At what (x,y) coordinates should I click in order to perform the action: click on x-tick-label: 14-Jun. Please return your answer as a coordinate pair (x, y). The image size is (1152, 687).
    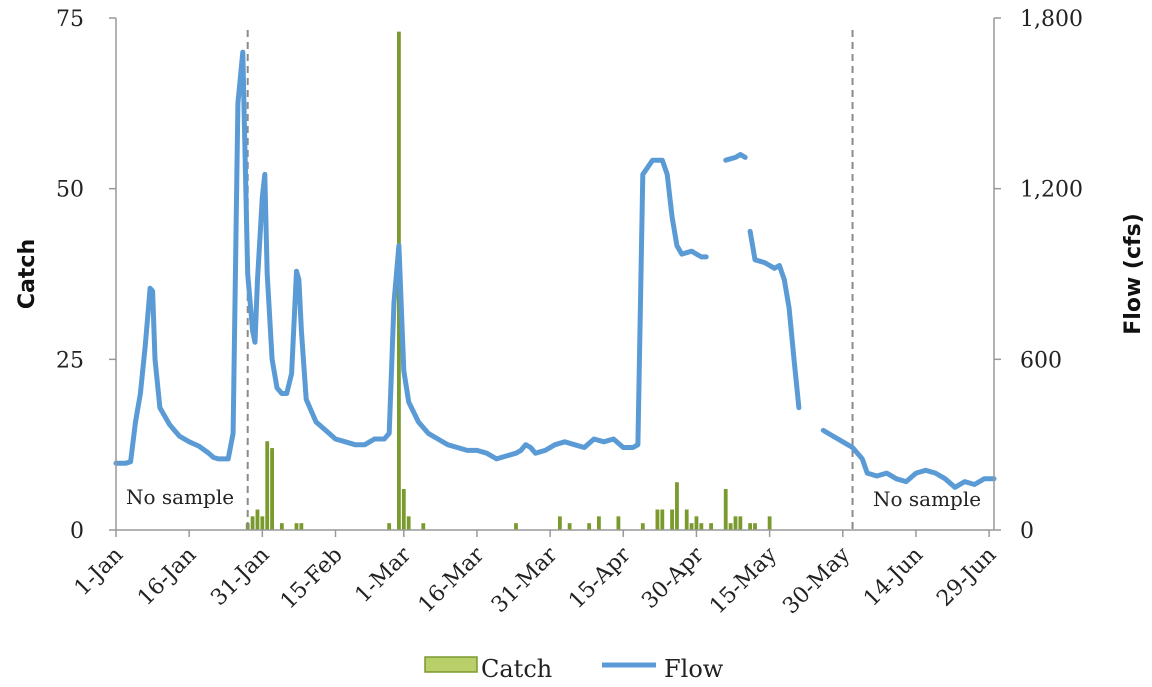
    Looking at the image, I should click on (893, 577).